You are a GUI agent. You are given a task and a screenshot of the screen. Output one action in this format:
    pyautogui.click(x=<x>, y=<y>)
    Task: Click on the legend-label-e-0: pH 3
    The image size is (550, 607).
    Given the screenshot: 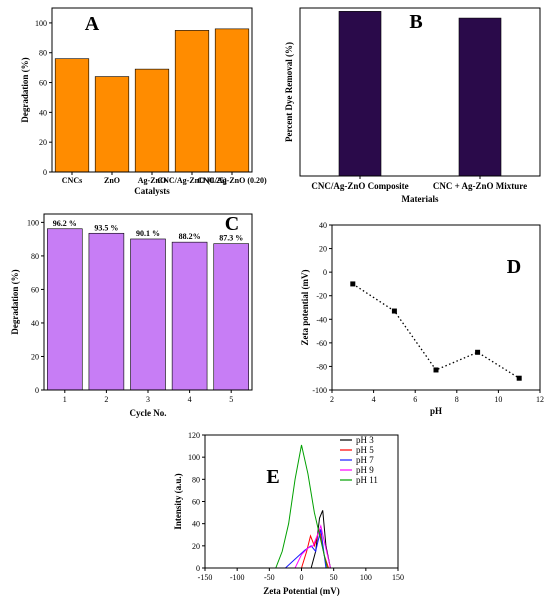 What is the action you would take?
    pyautogui.click(x=365, y=440)
    